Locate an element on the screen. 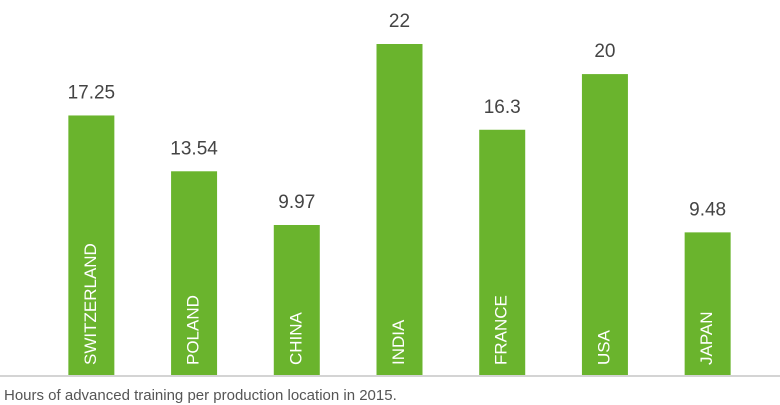 This screenshot has height=405, width=780. value-label: 20 is located at coordinates (604, 51).